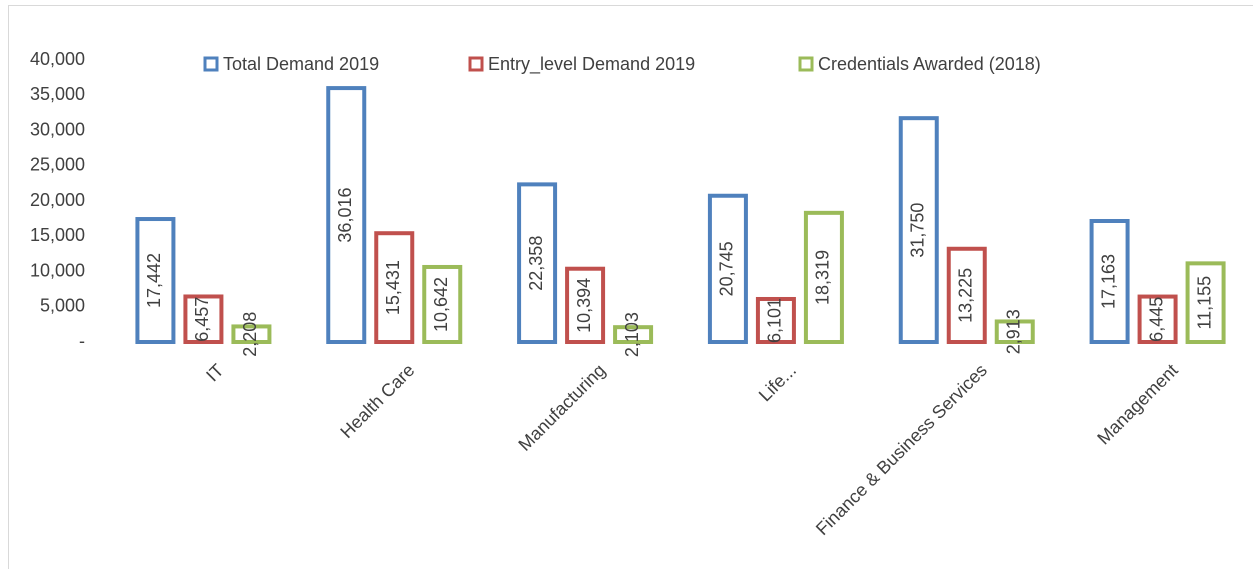 The height and width of the screenshot is (569, 1253). I want to click on data-label: 10,642, so click(441, 304).